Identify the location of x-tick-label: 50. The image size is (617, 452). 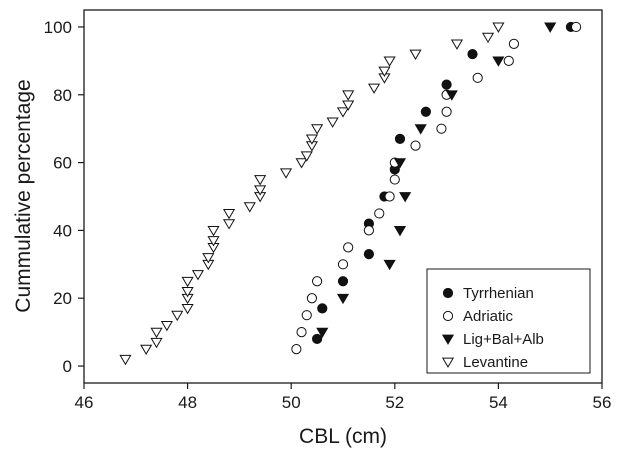
(291, 402).